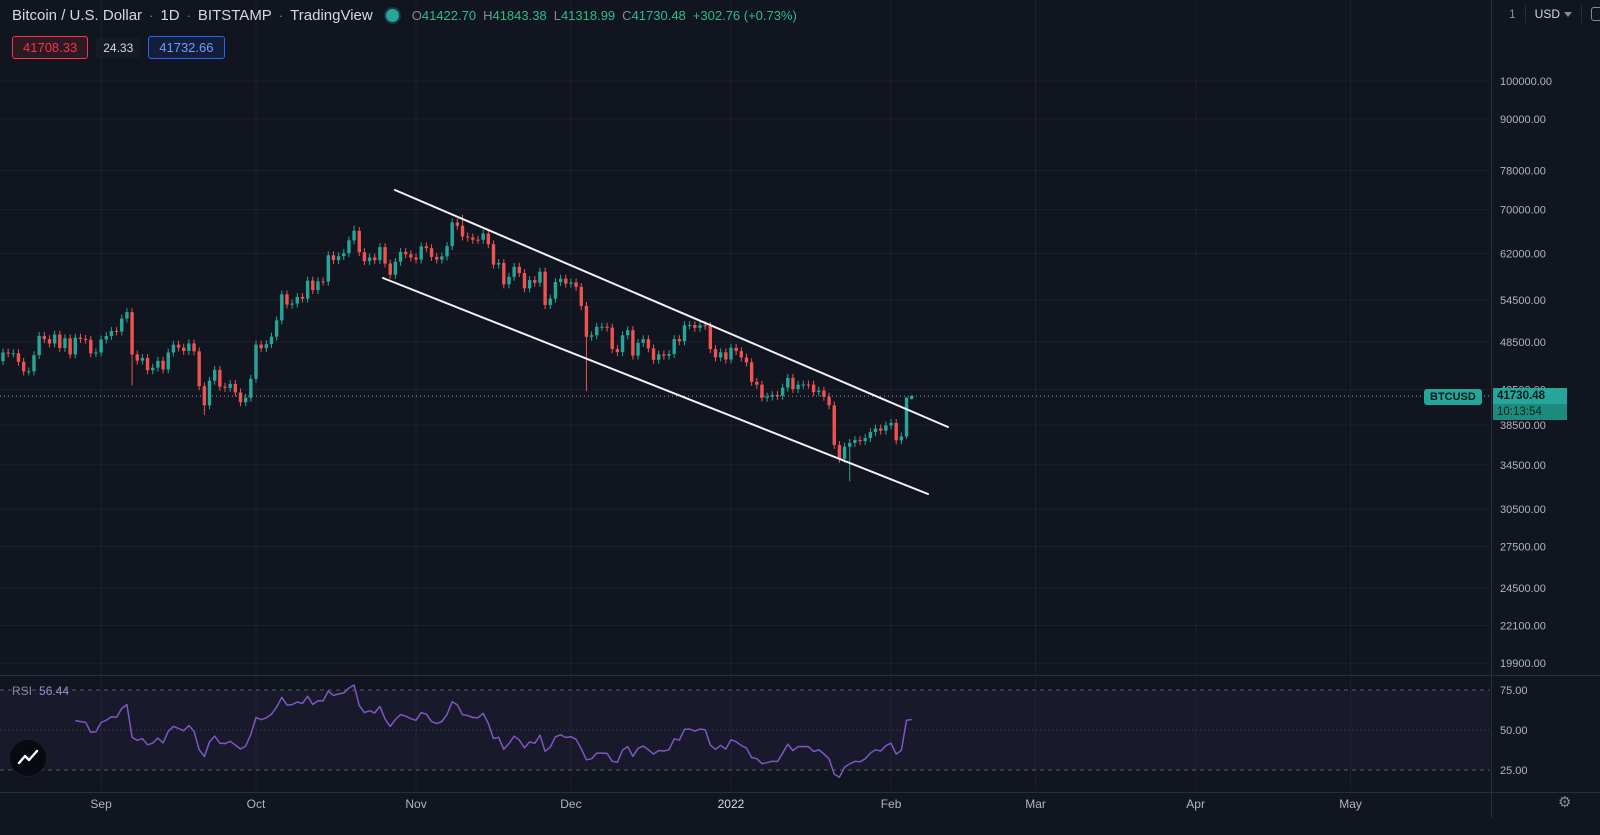  I want to click on open-label: O, so click(416, 15).